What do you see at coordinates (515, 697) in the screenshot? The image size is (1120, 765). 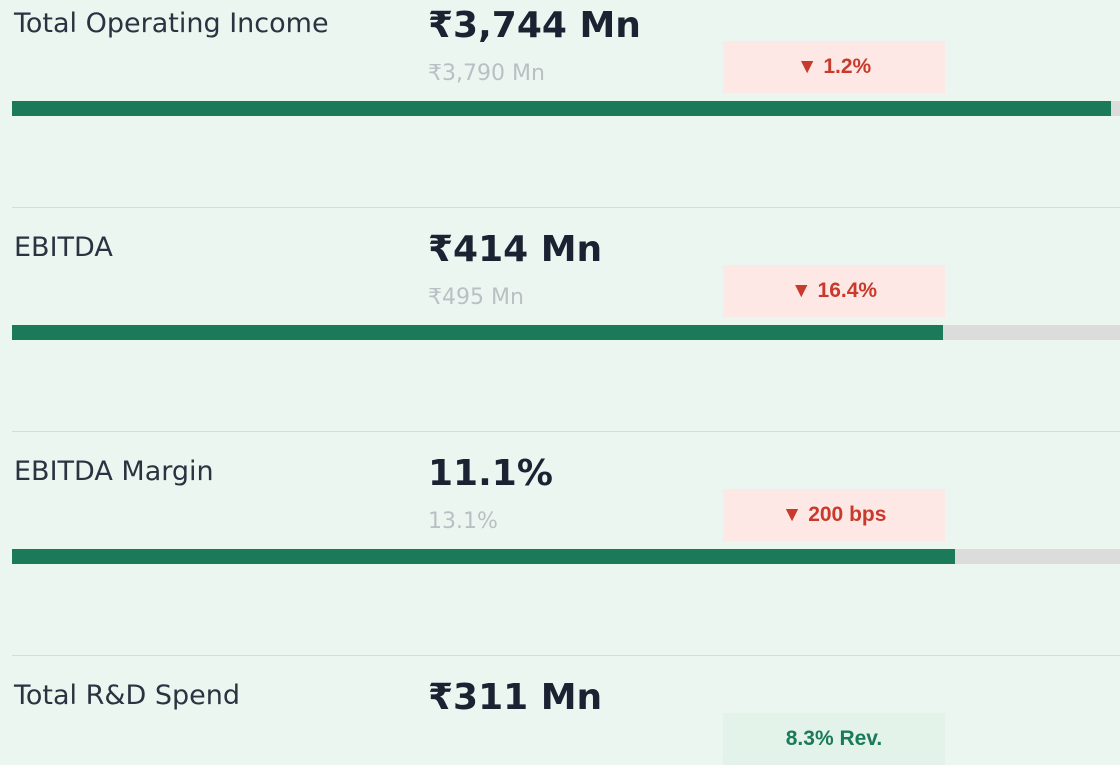 I see `current-value: ₹311 Mn` at bounding box center [515, 697].